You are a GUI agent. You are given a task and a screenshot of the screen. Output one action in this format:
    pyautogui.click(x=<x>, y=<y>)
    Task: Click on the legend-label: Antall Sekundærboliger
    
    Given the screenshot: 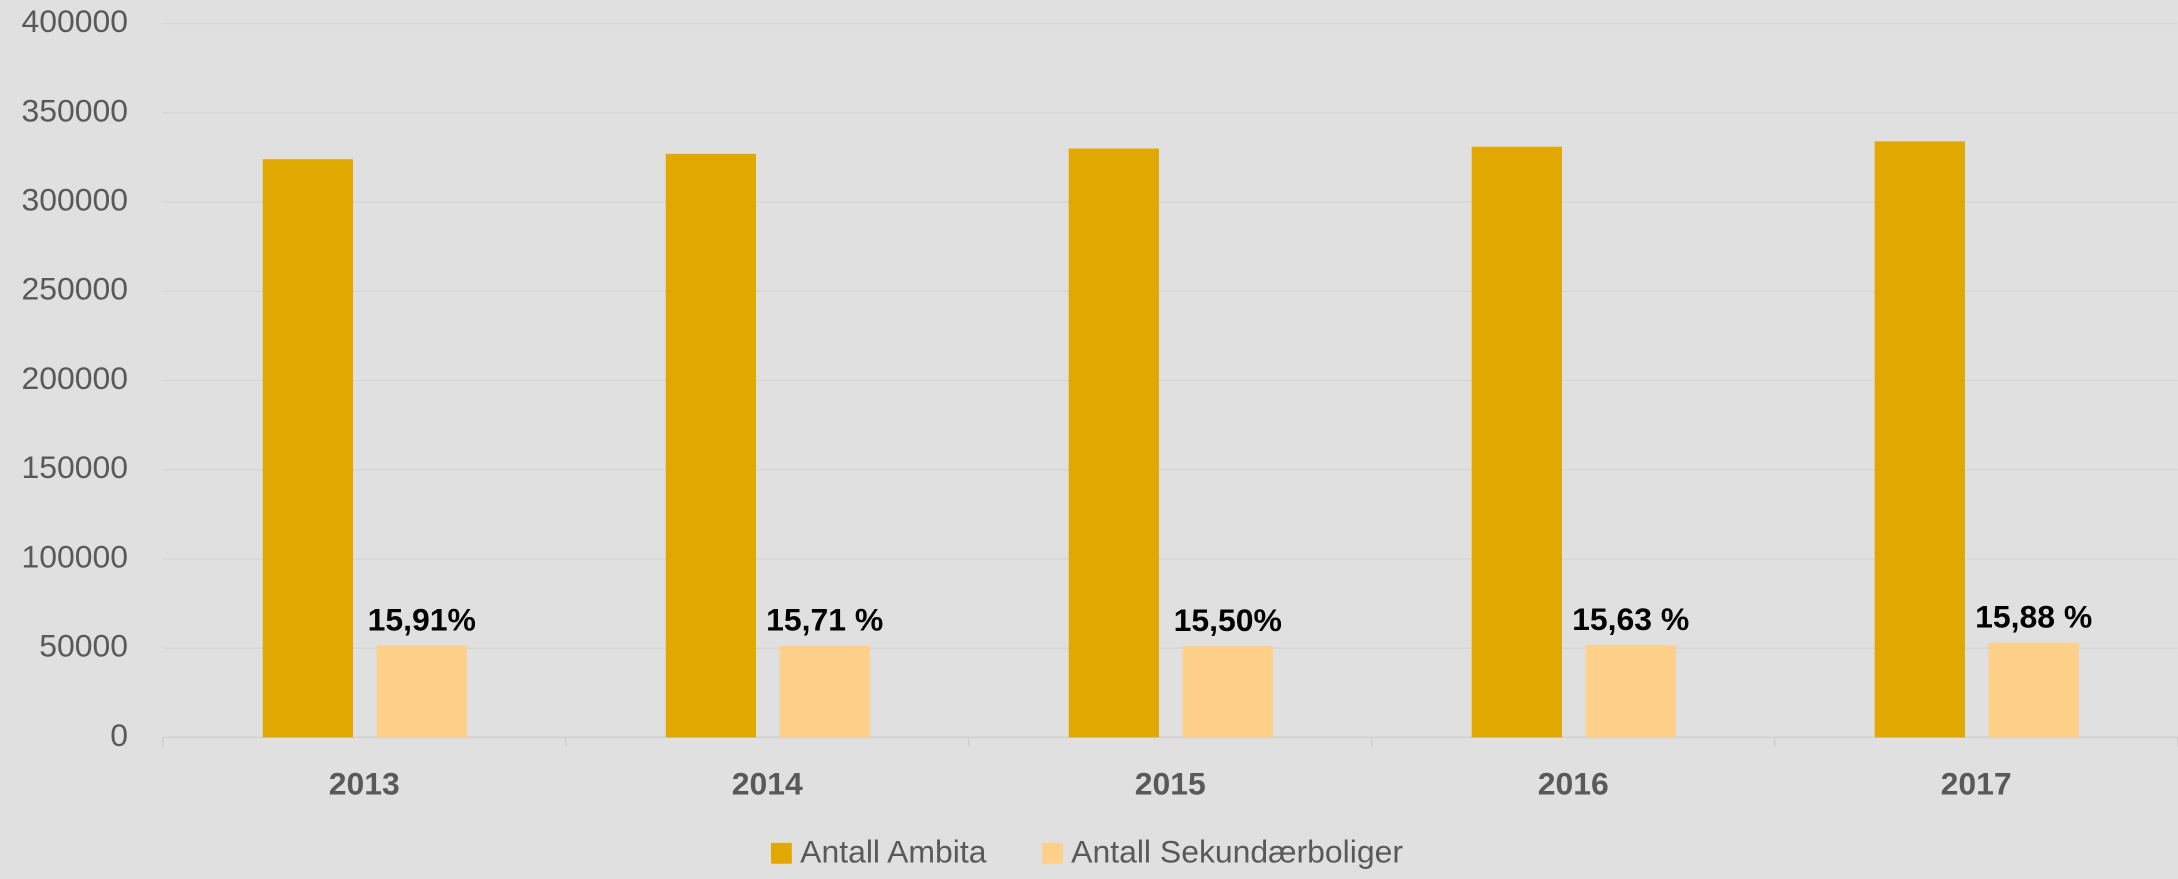 What is the action you would take?
    pyautogui.click(x=1237, y=851)
    